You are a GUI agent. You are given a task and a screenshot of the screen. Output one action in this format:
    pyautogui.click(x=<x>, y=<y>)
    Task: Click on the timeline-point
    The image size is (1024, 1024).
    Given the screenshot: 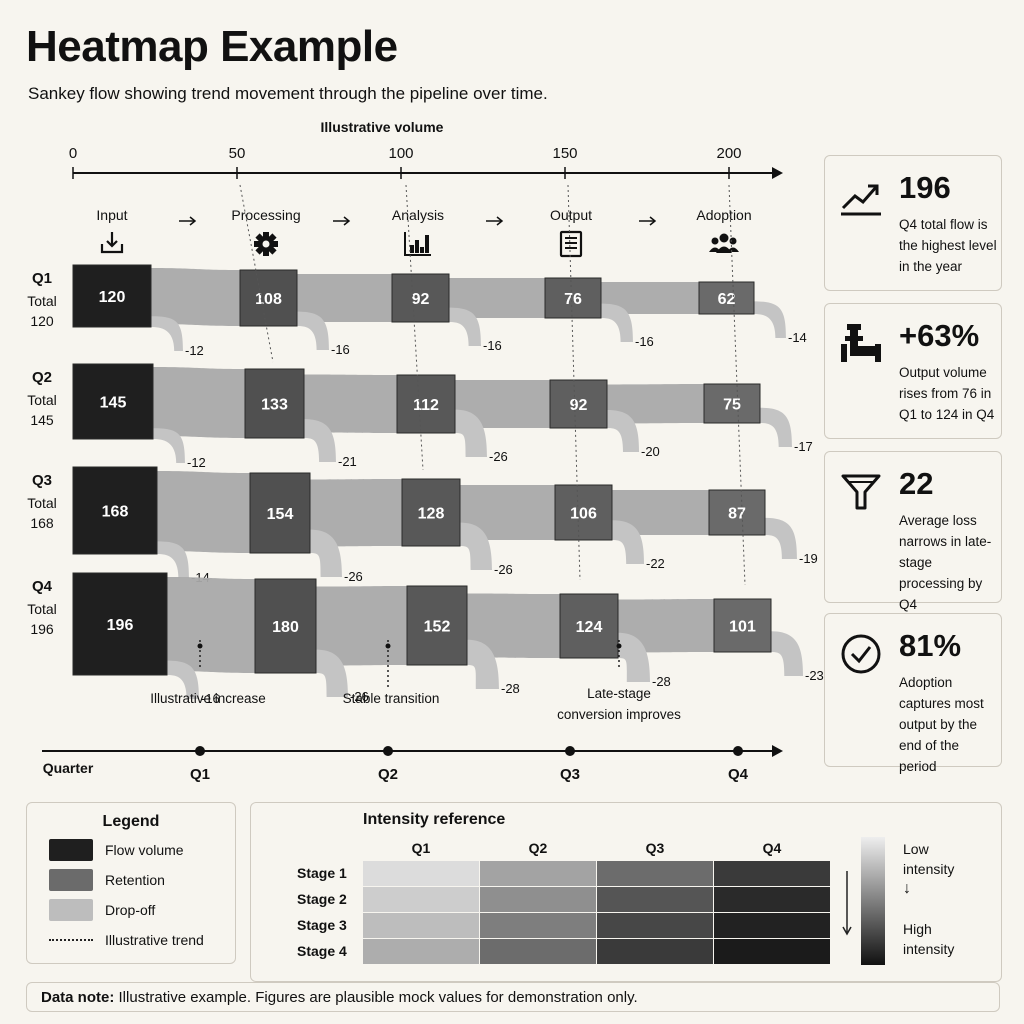 What is the action you would take?
    pyautogui.click(x=200, y=751)
    